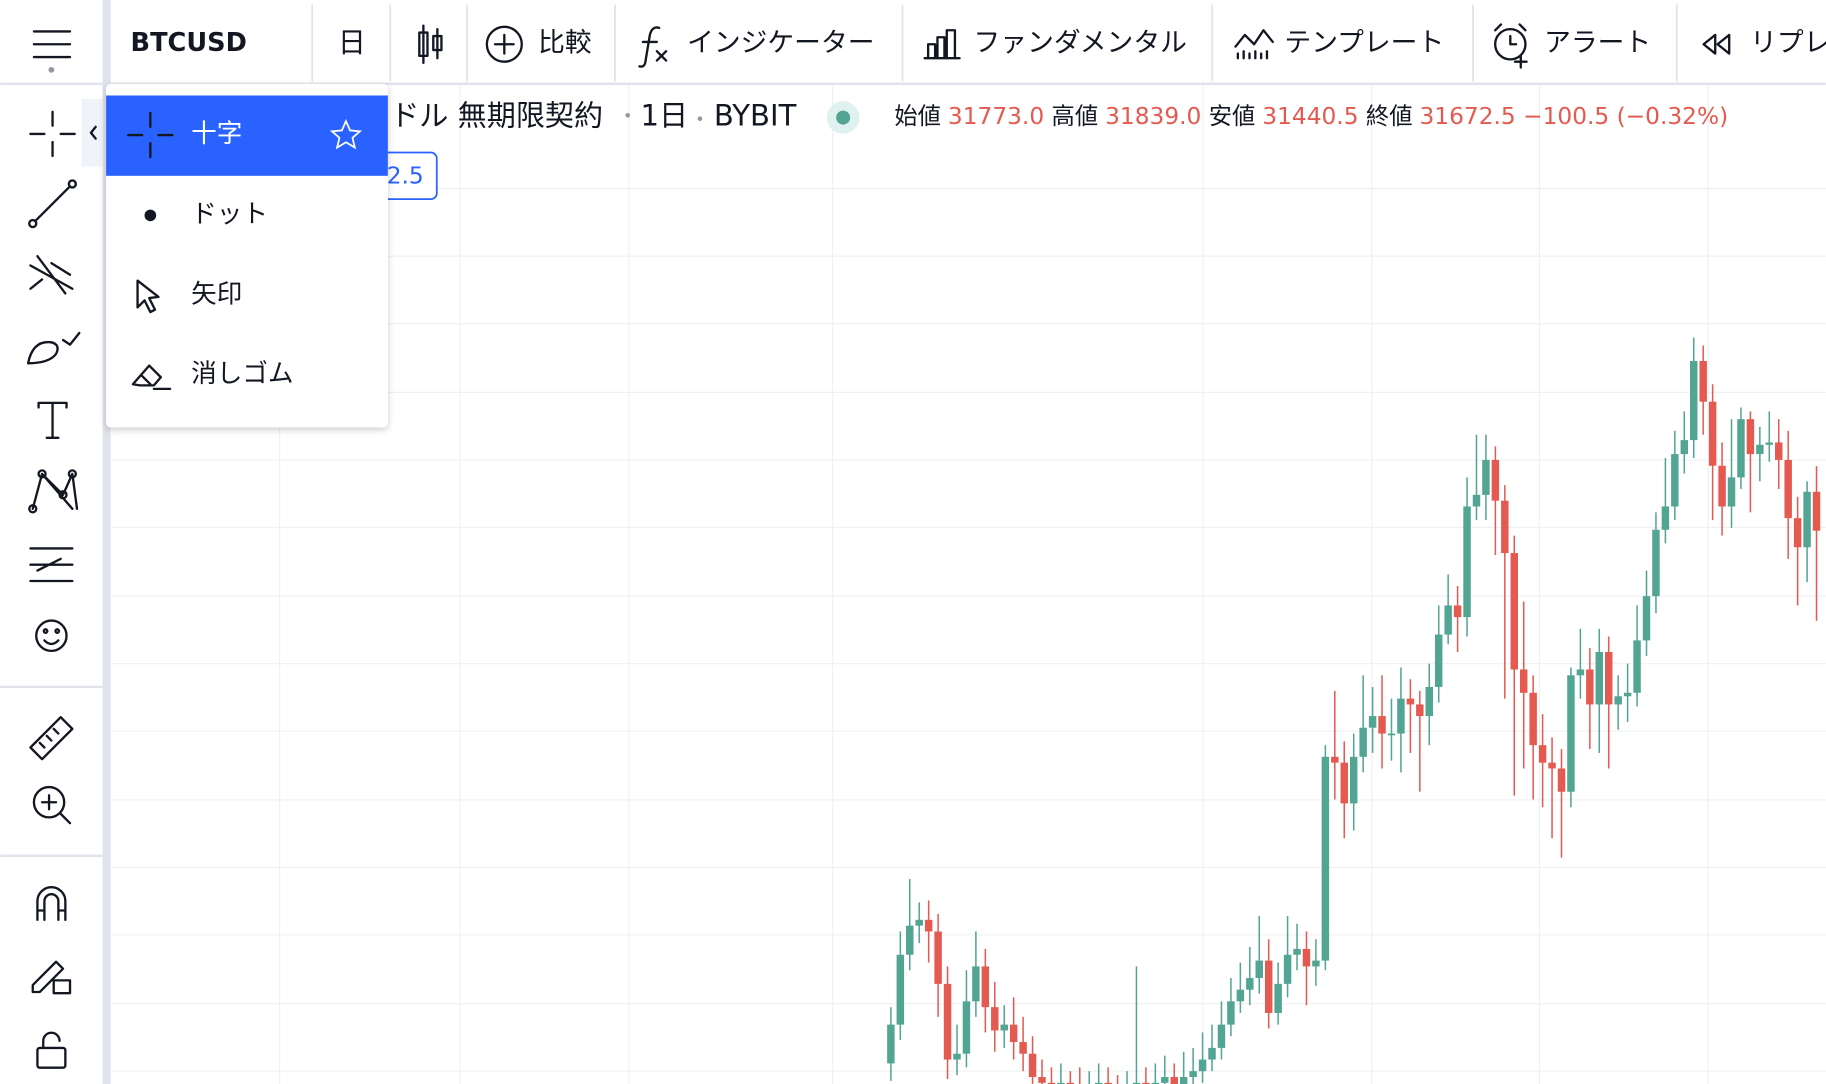 The height and width of the screenshot is (1084, 1826). Describe the element at coordinates (942, 44) in the screenshot. I see `fundamental-icon` at that location.